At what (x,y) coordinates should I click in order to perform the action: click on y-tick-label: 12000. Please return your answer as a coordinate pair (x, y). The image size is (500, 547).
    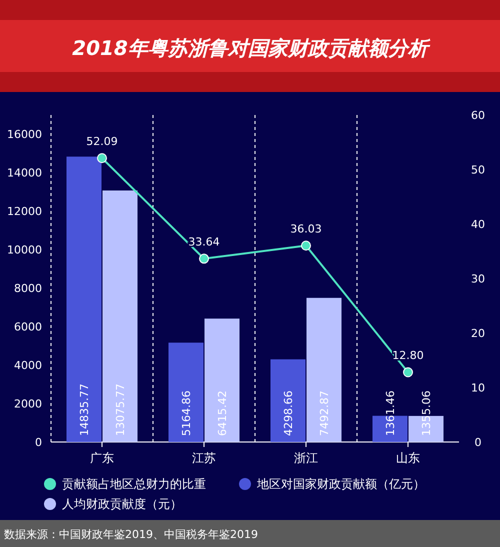
    Looking at the image, I should click on (24, 211).